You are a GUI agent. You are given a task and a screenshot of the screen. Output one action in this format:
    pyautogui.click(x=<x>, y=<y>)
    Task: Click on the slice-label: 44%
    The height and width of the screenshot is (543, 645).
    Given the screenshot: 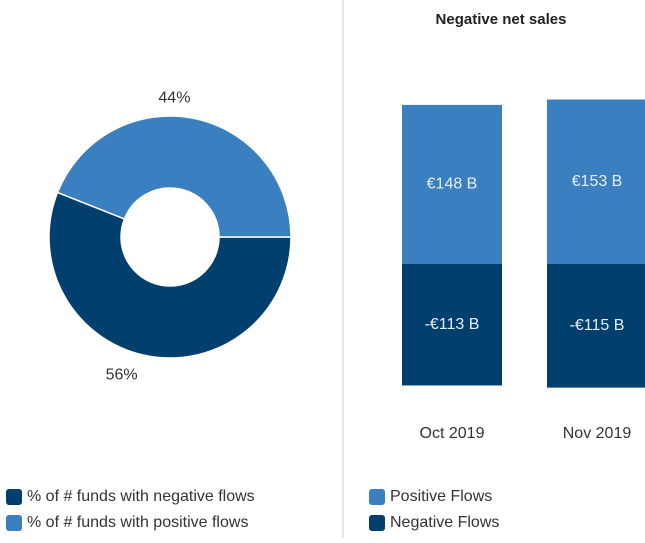 What is the action you would take?
    pyautogui.click(x=174, y=98)
    